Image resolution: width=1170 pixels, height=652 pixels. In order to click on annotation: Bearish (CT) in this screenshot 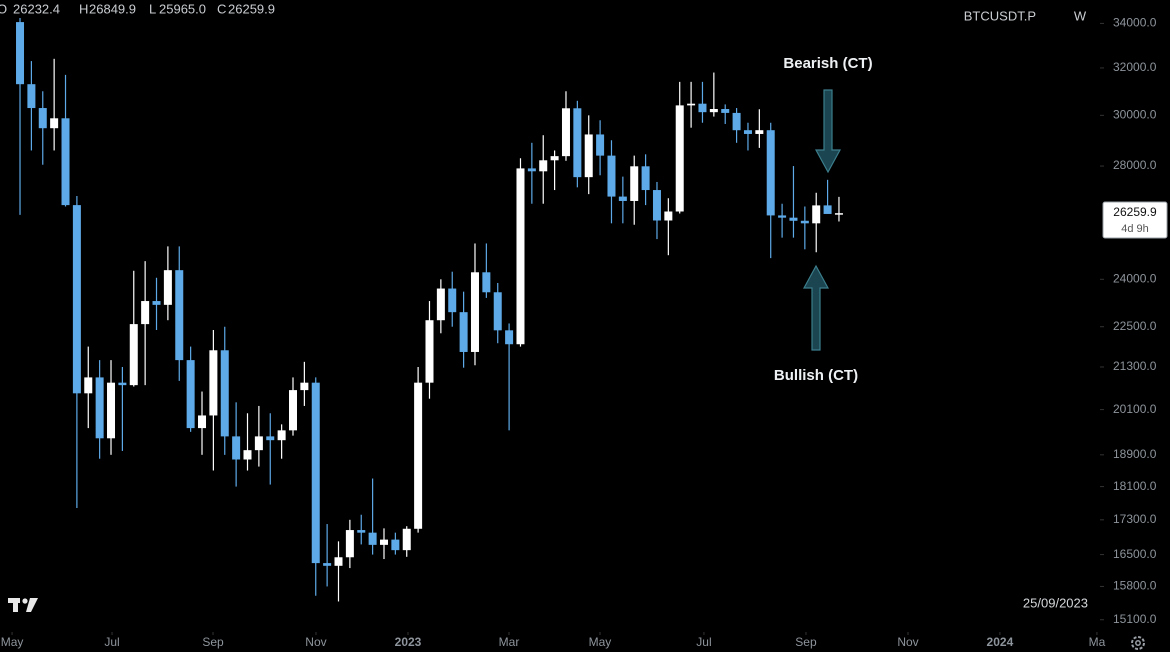, I will do `click(827, 63)`.